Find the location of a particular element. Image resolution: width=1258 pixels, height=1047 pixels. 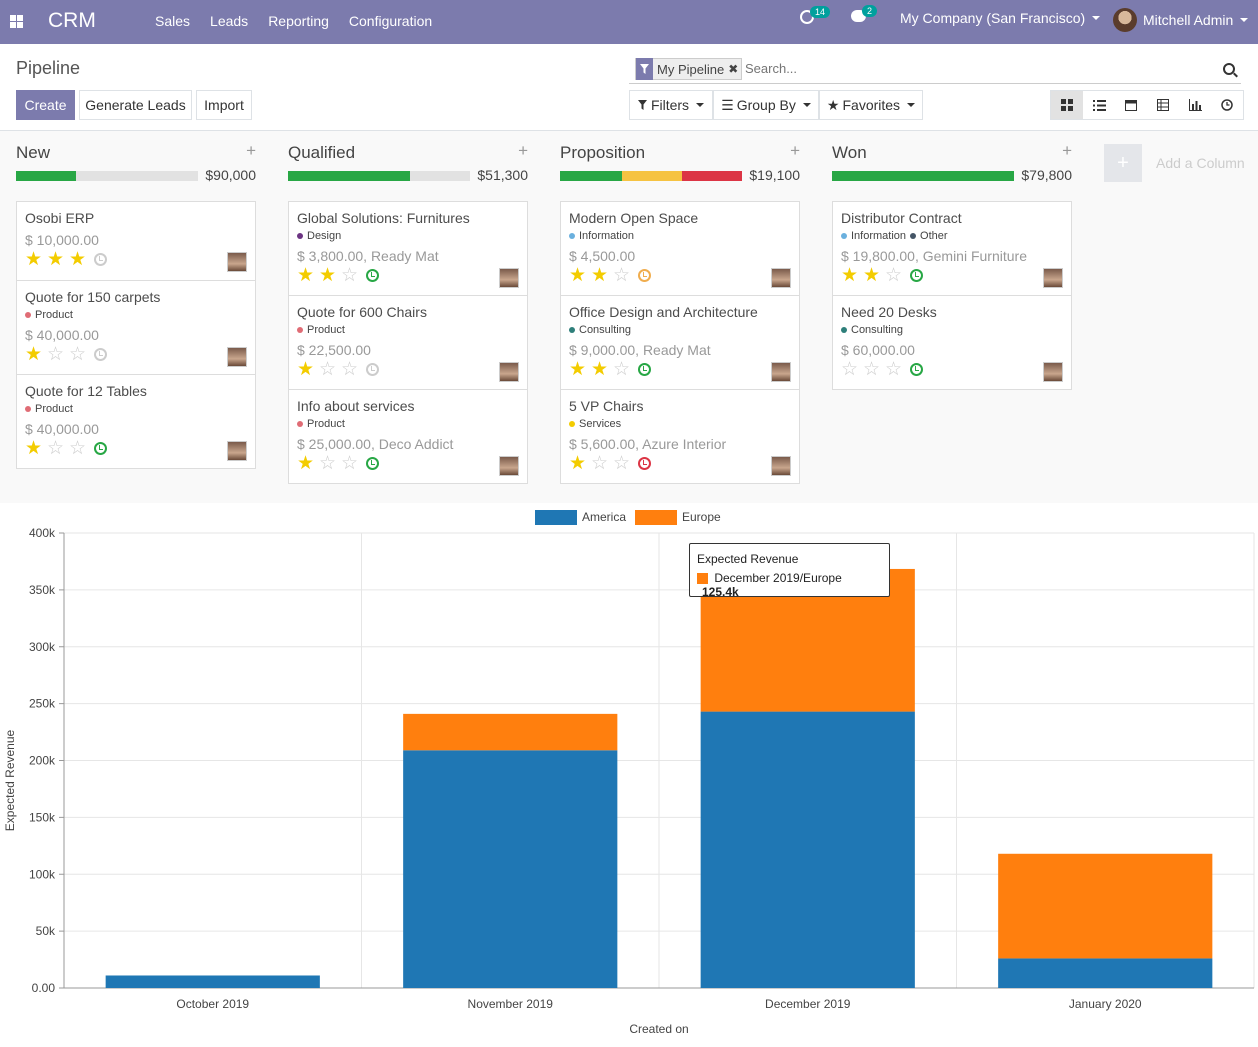

column-title: Proposition is located at coordinates (603, 152).